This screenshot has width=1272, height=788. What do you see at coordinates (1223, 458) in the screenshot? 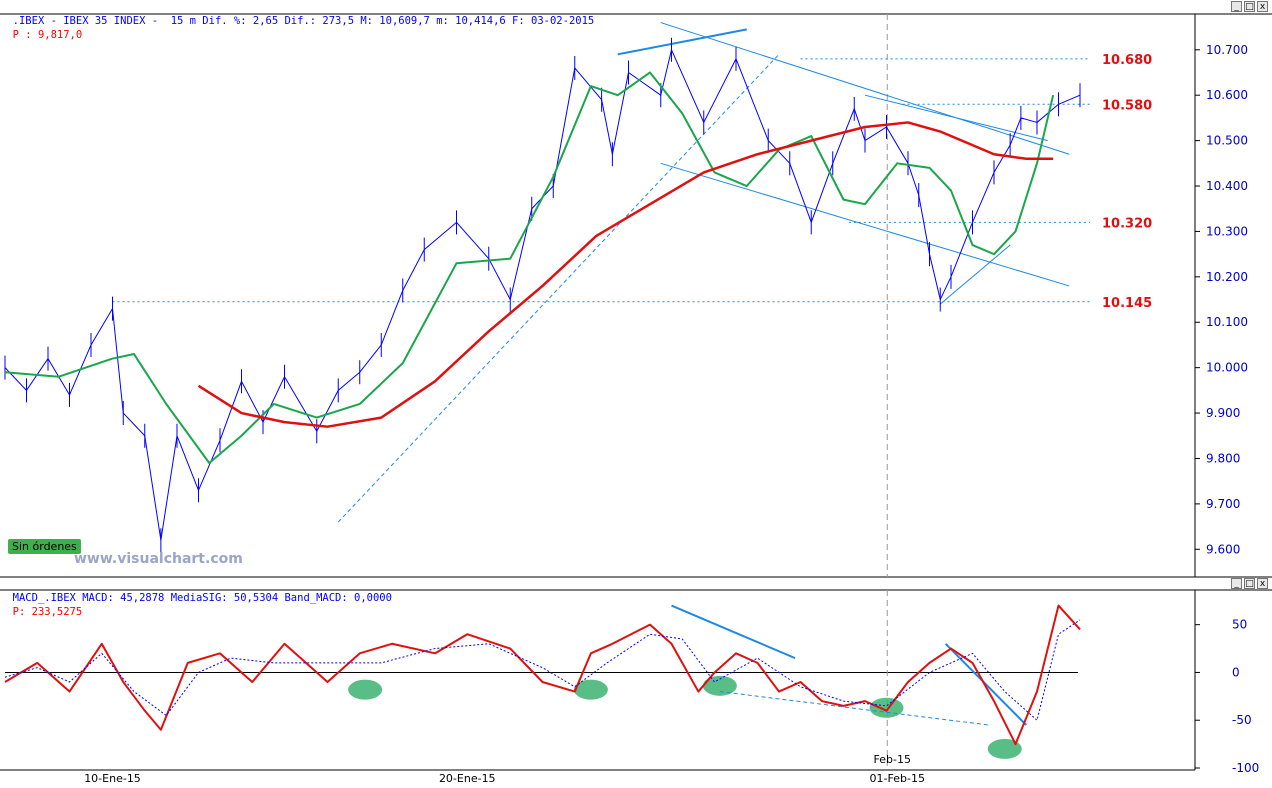
I see `price-ytick-label: 9.800` at bounding box center [1223, 458].